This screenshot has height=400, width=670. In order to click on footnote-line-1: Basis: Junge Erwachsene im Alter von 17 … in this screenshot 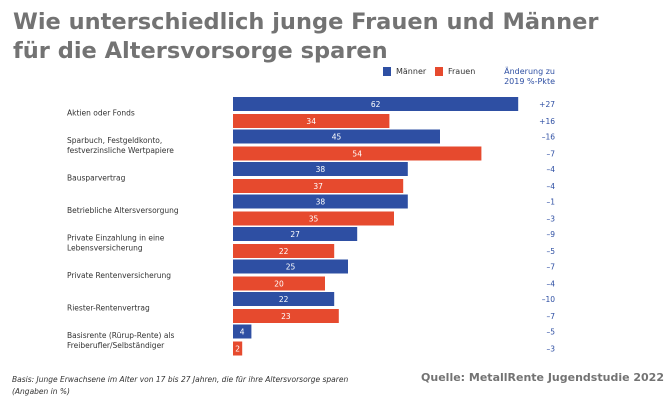, I will do `click(180, 379)`.